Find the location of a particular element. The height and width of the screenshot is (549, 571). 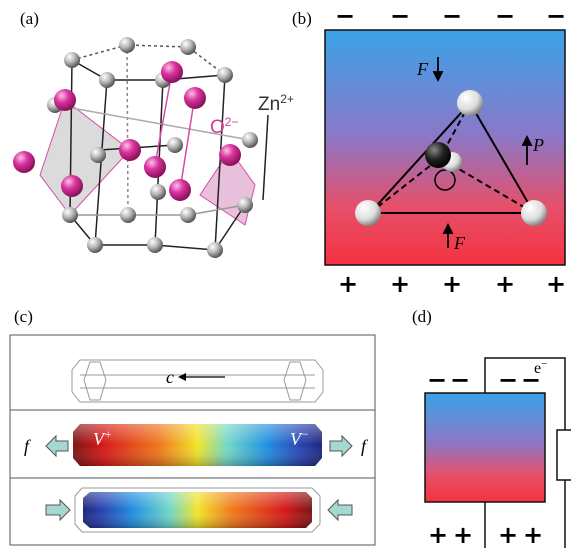

electron-label: e− is located at coordinates (540, 367).